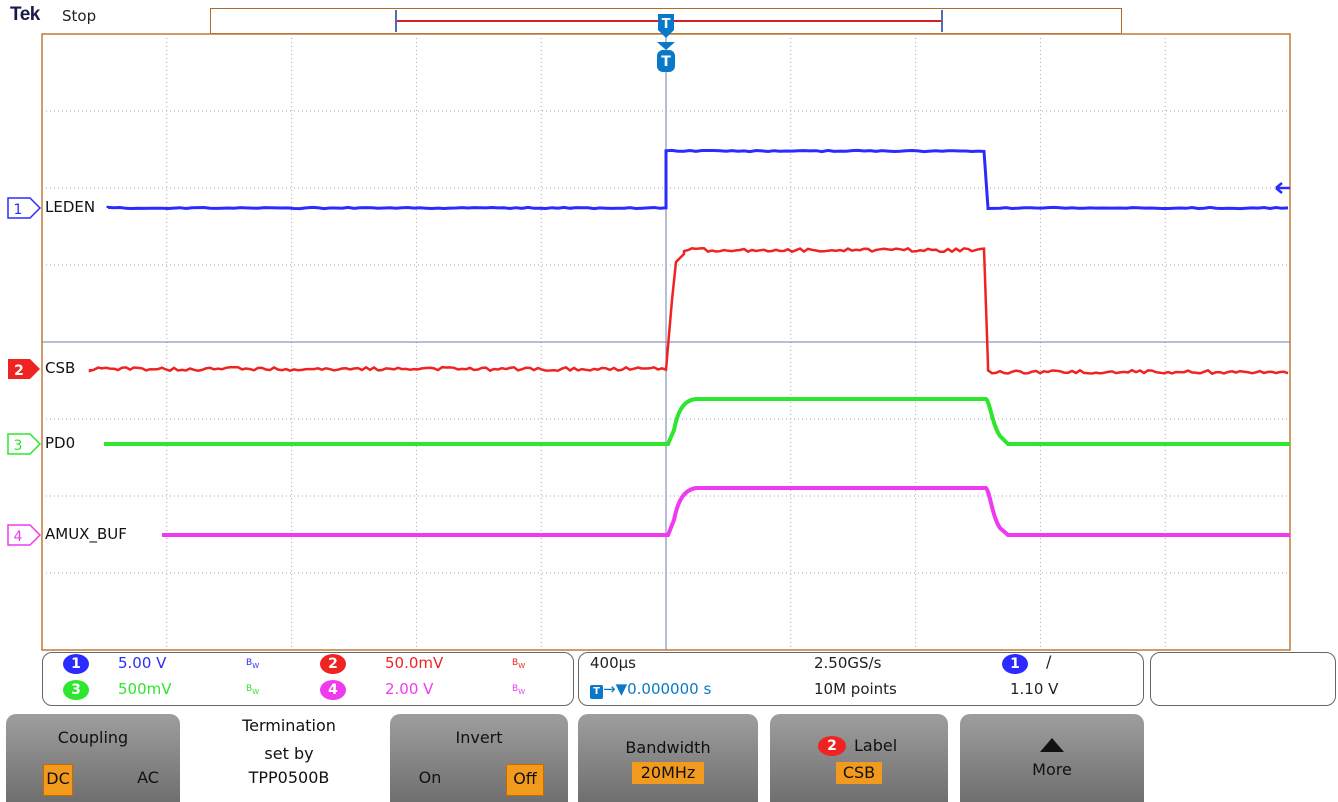 This screenshot has width=1338, height=802. Describe the element at coordinates (93, 758) in the screenshot. I see `coupling-button: Coupling DC AC` at that location.